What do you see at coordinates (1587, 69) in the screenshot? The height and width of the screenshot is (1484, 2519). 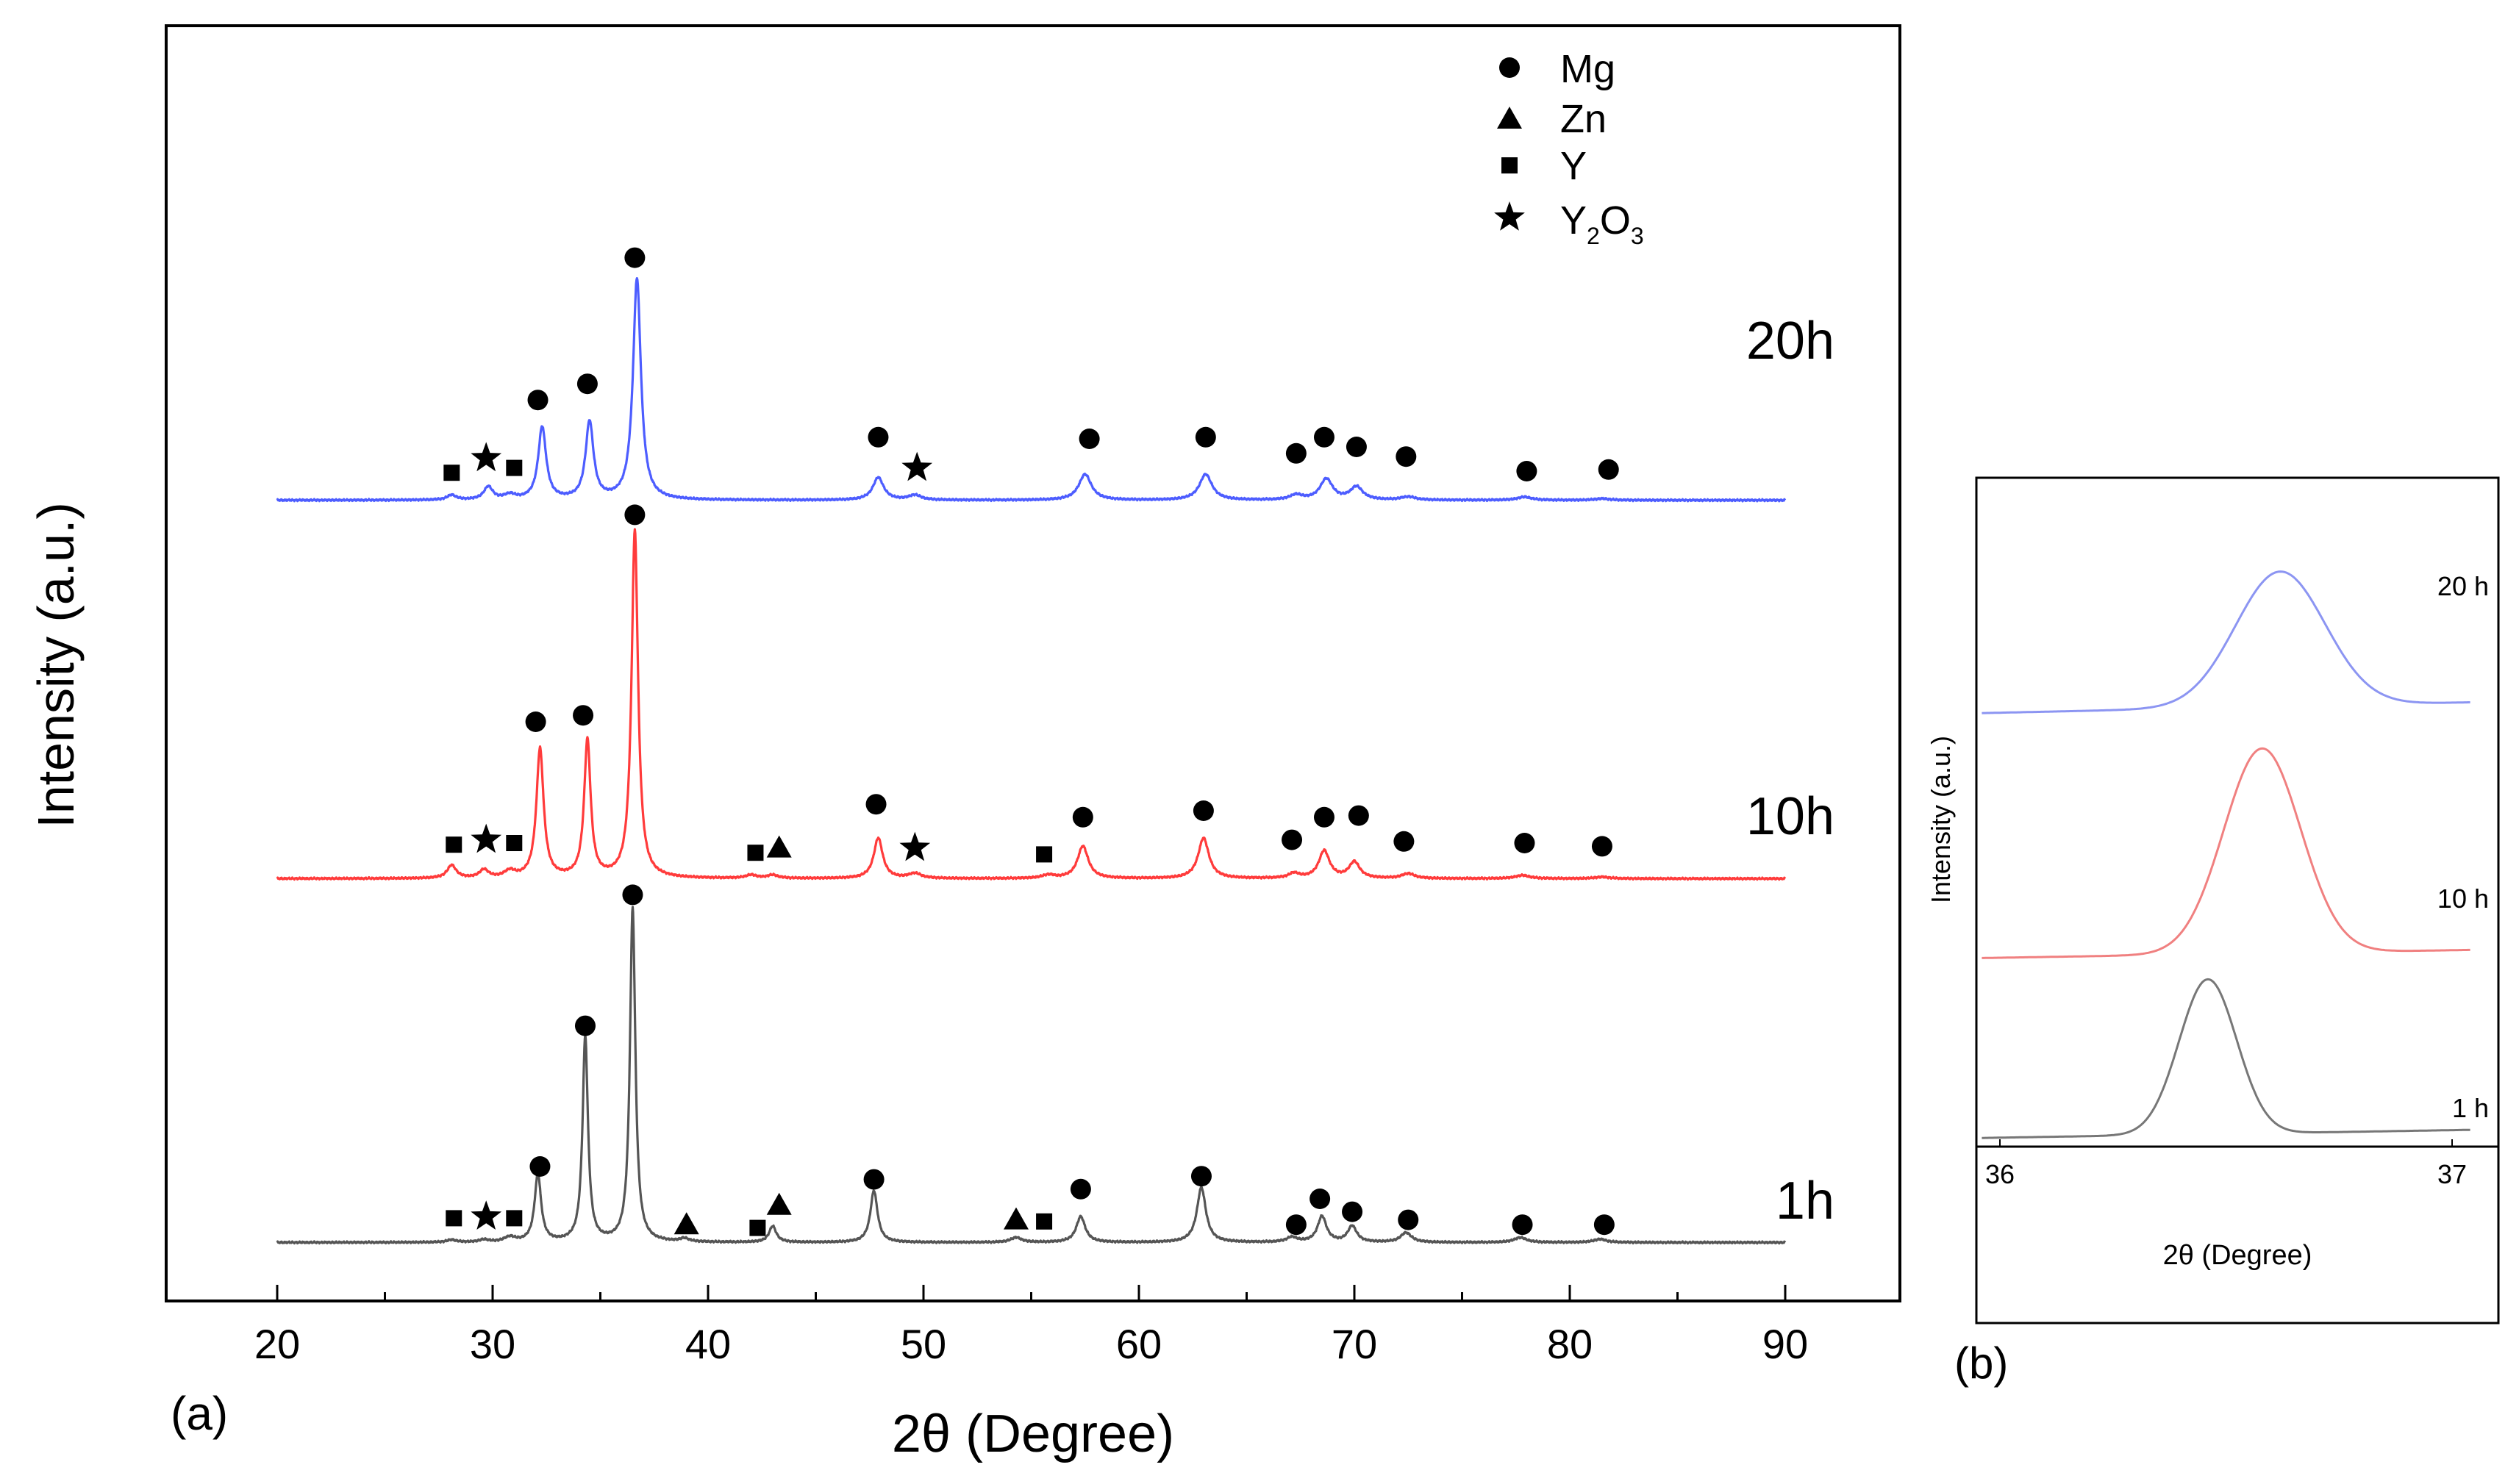 I see `legend-mg-label: Mg` at bounding box center [1587, 69].